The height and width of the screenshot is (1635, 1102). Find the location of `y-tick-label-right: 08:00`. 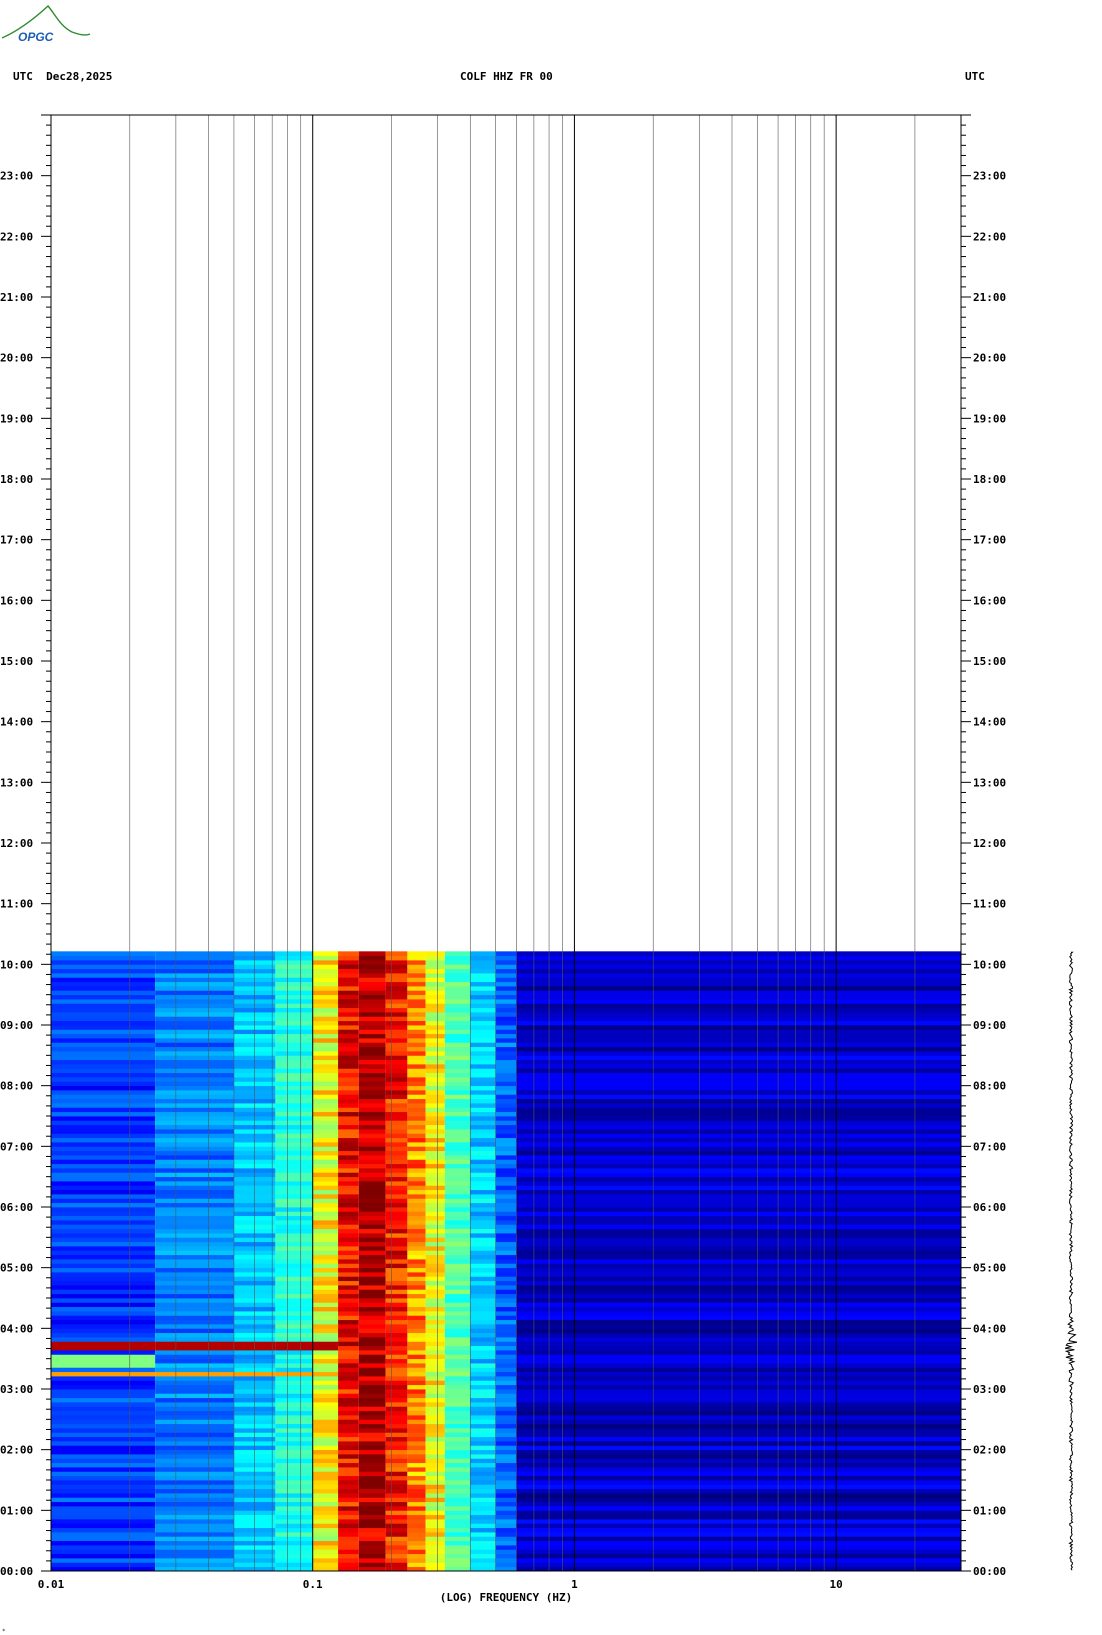

y-tick-label-right: 08:00 is located at coordinates (989, 1086).